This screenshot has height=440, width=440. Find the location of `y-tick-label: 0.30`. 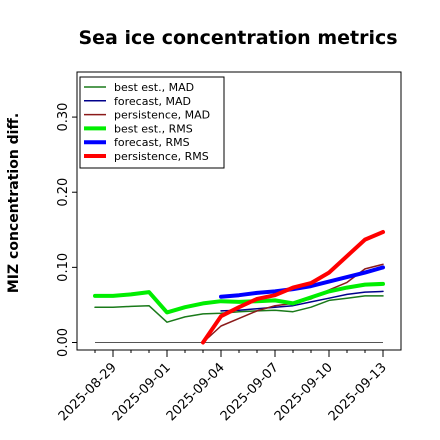

y-tick-label: 0.30 is located at coordinates (63, 117).